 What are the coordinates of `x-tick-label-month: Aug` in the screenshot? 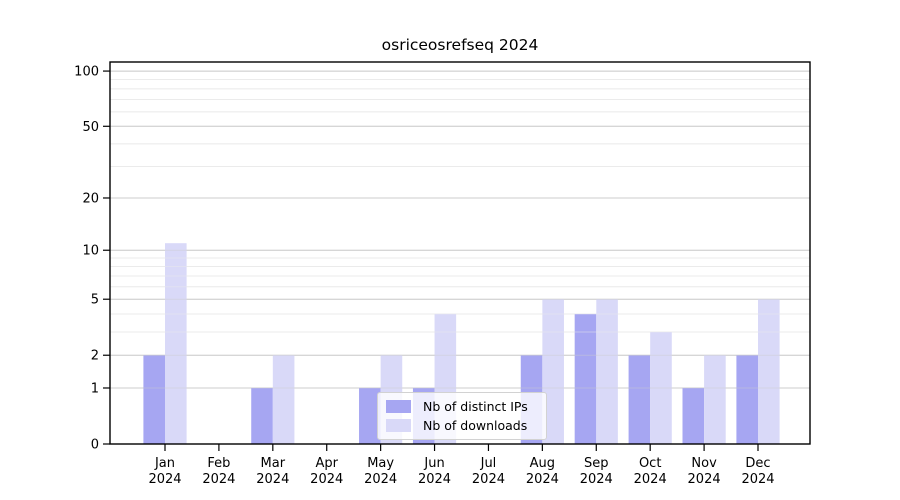 It's located at (542, 463).